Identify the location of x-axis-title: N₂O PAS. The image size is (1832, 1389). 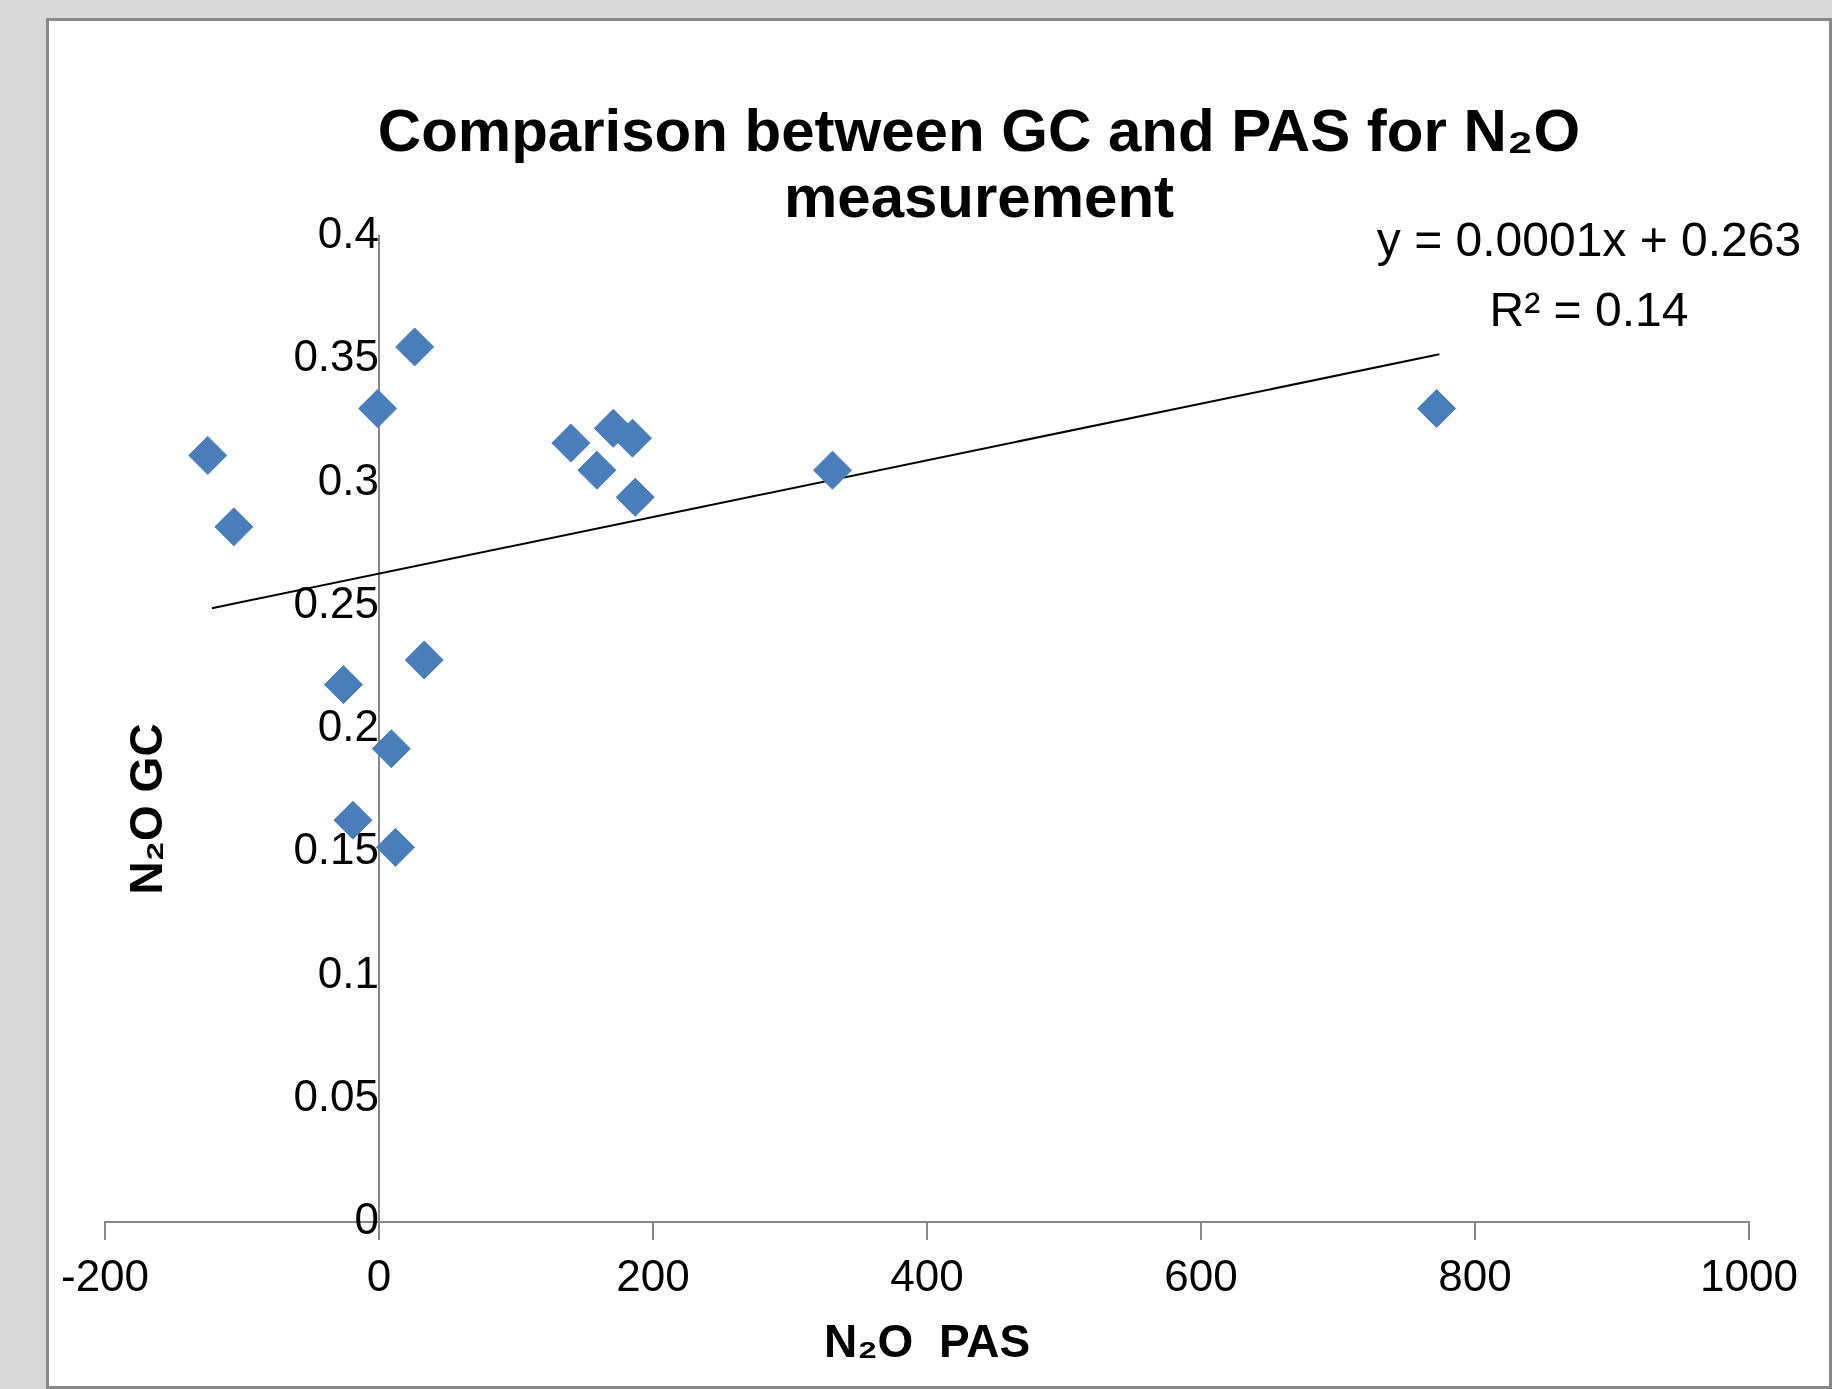
(927, 1341).